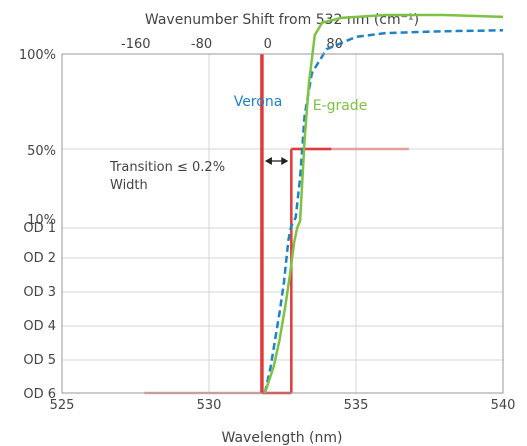  Describe the element at coordinates (129, 185) in the screenshot. I see `annotation-line-2: Width` at that location.